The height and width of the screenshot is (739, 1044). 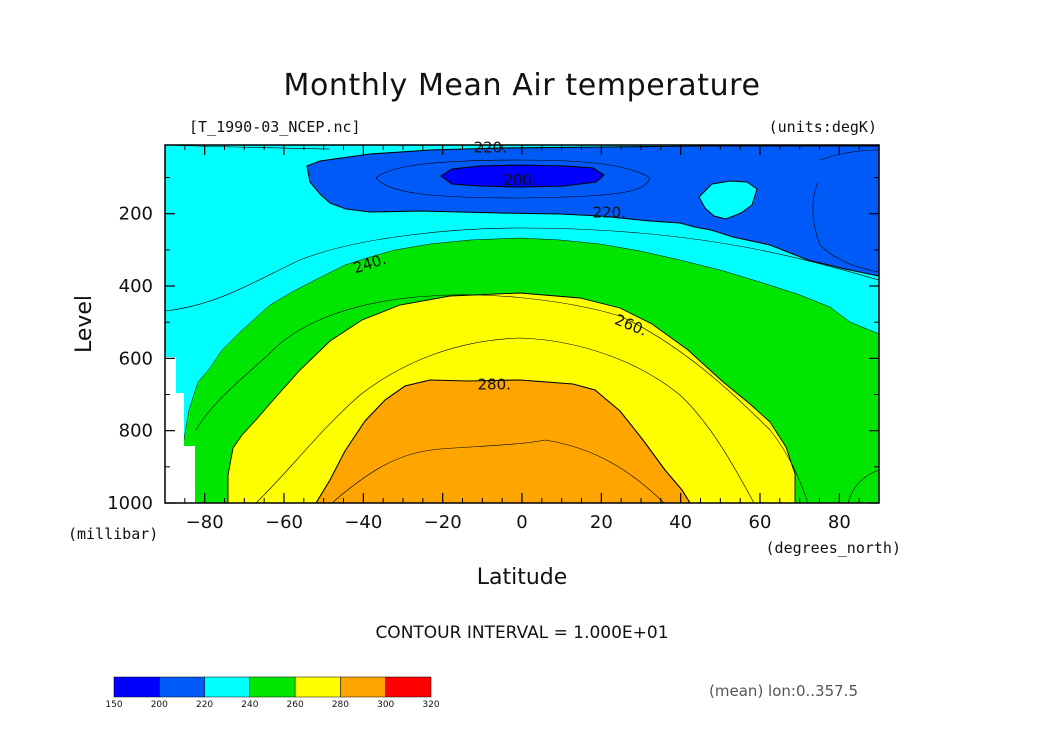 I want to click on colorbar-label-150: 150, so click(x=113, y=705).